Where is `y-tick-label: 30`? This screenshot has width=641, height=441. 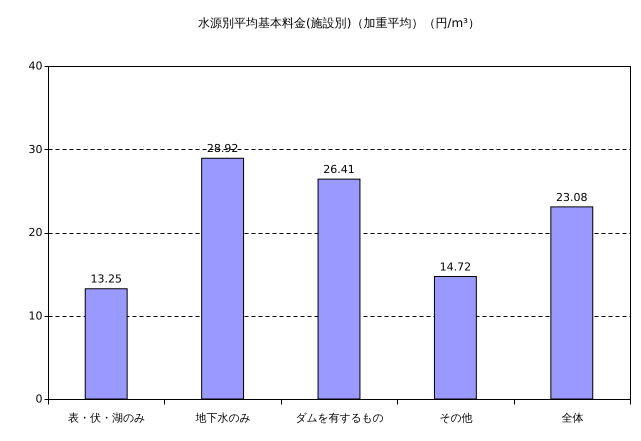 y-tick-label: 30 is located at coordinates (35, 149).